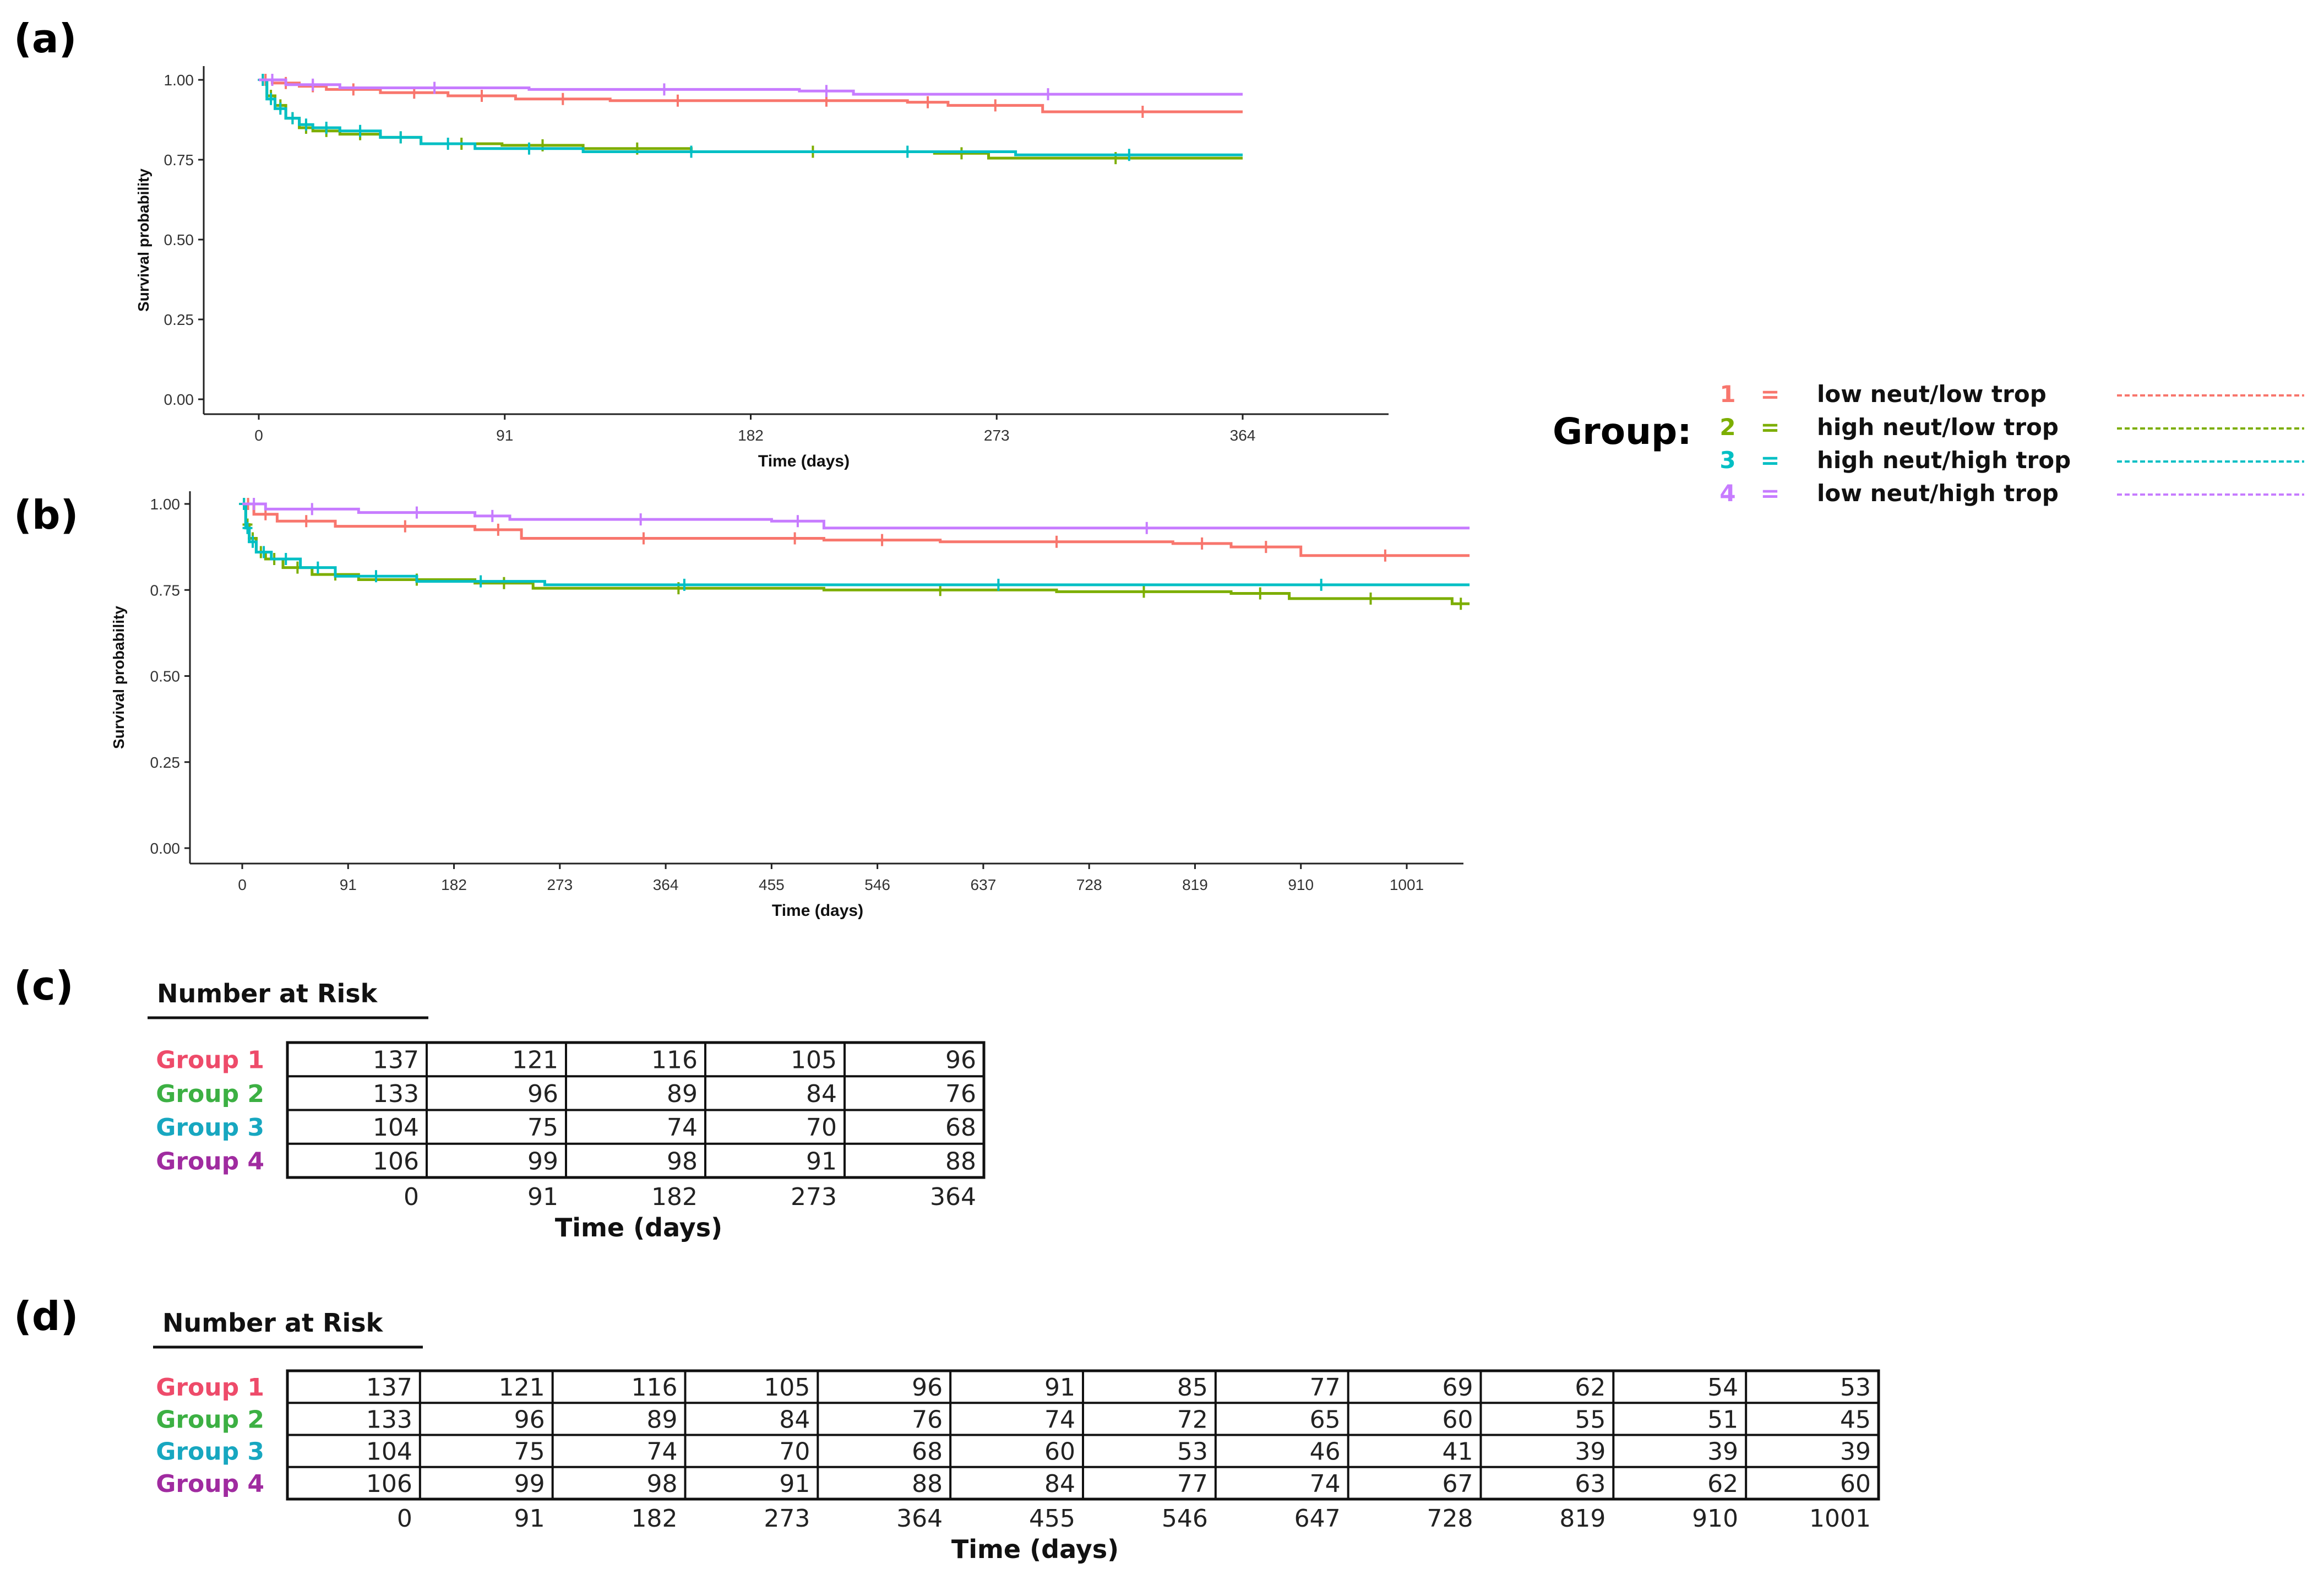 This screenshot has width=2324, height=1574. What do you see at coordinates (1723, 1484) in the screenshot?
I see `risk-cell: 62` at bounding box center [1723, 1484].